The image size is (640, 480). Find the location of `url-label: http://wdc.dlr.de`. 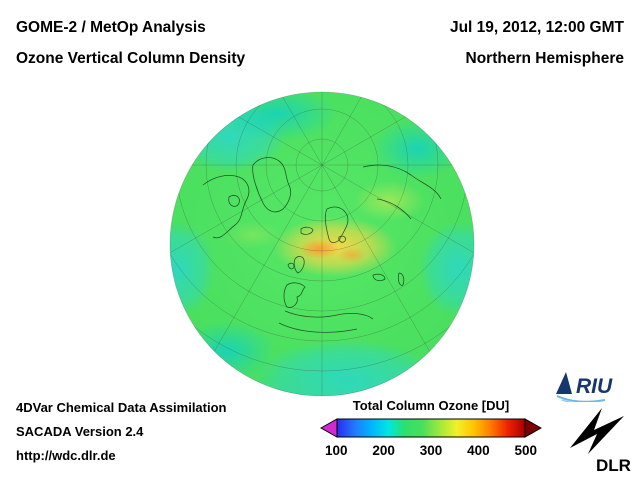

url-label: http://wdc.dlr.de is located at coordinates (66, 455).